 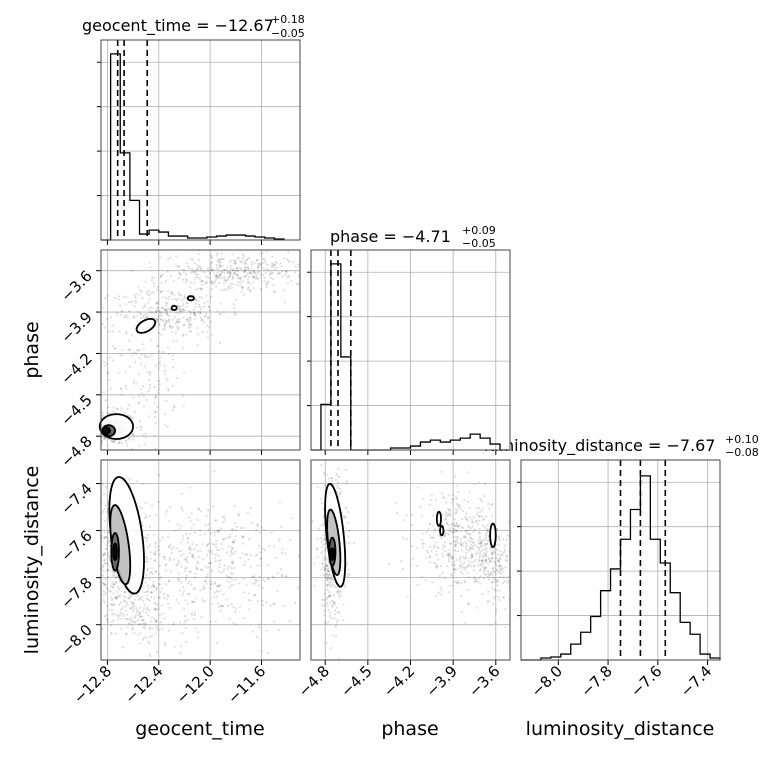 I want to click on title-geocent-time-sup: +0.18, so click(x=288, y=19).